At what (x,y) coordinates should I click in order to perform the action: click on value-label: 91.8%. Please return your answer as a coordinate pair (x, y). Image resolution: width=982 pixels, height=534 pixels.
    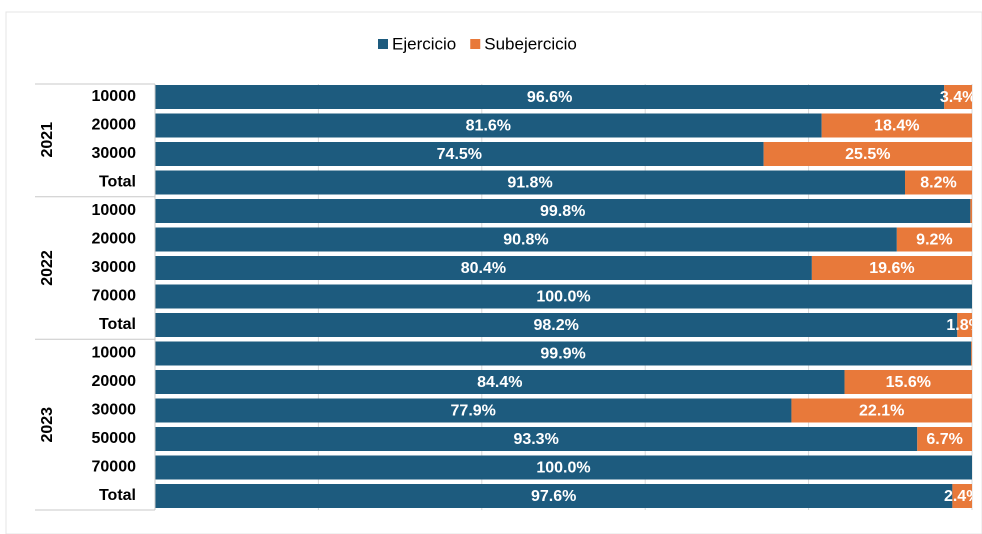
    Looking at the image, I should click on (529, 183).